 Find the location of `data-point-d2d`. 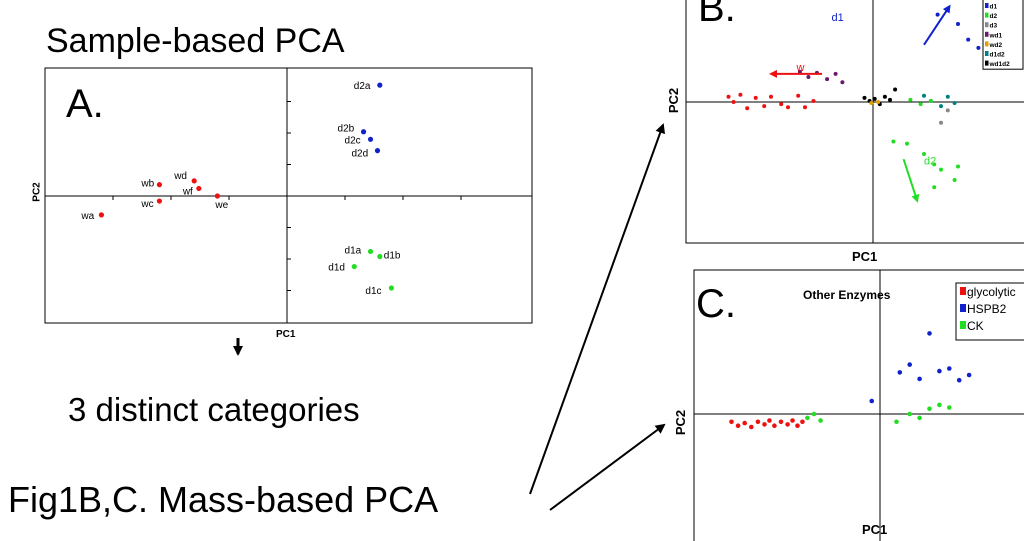

data-point-d2d is located at coordinates (377, 151).